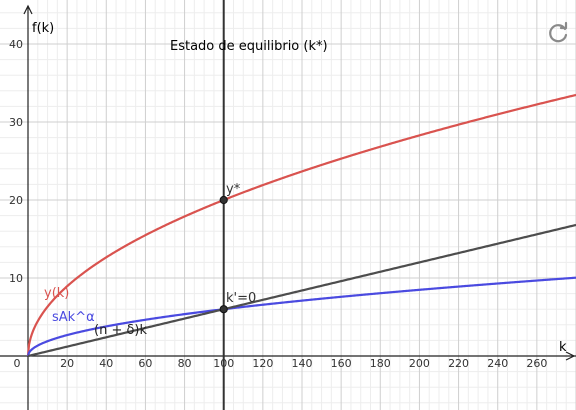 Image resolution: width=576 pixels, height=410 pixels. What do you see at coordinates (249, 46) in the screenshot?
I see `equilibrium-annotation: Estado de equilibrio (k*)` at bounding box center [249, 46].